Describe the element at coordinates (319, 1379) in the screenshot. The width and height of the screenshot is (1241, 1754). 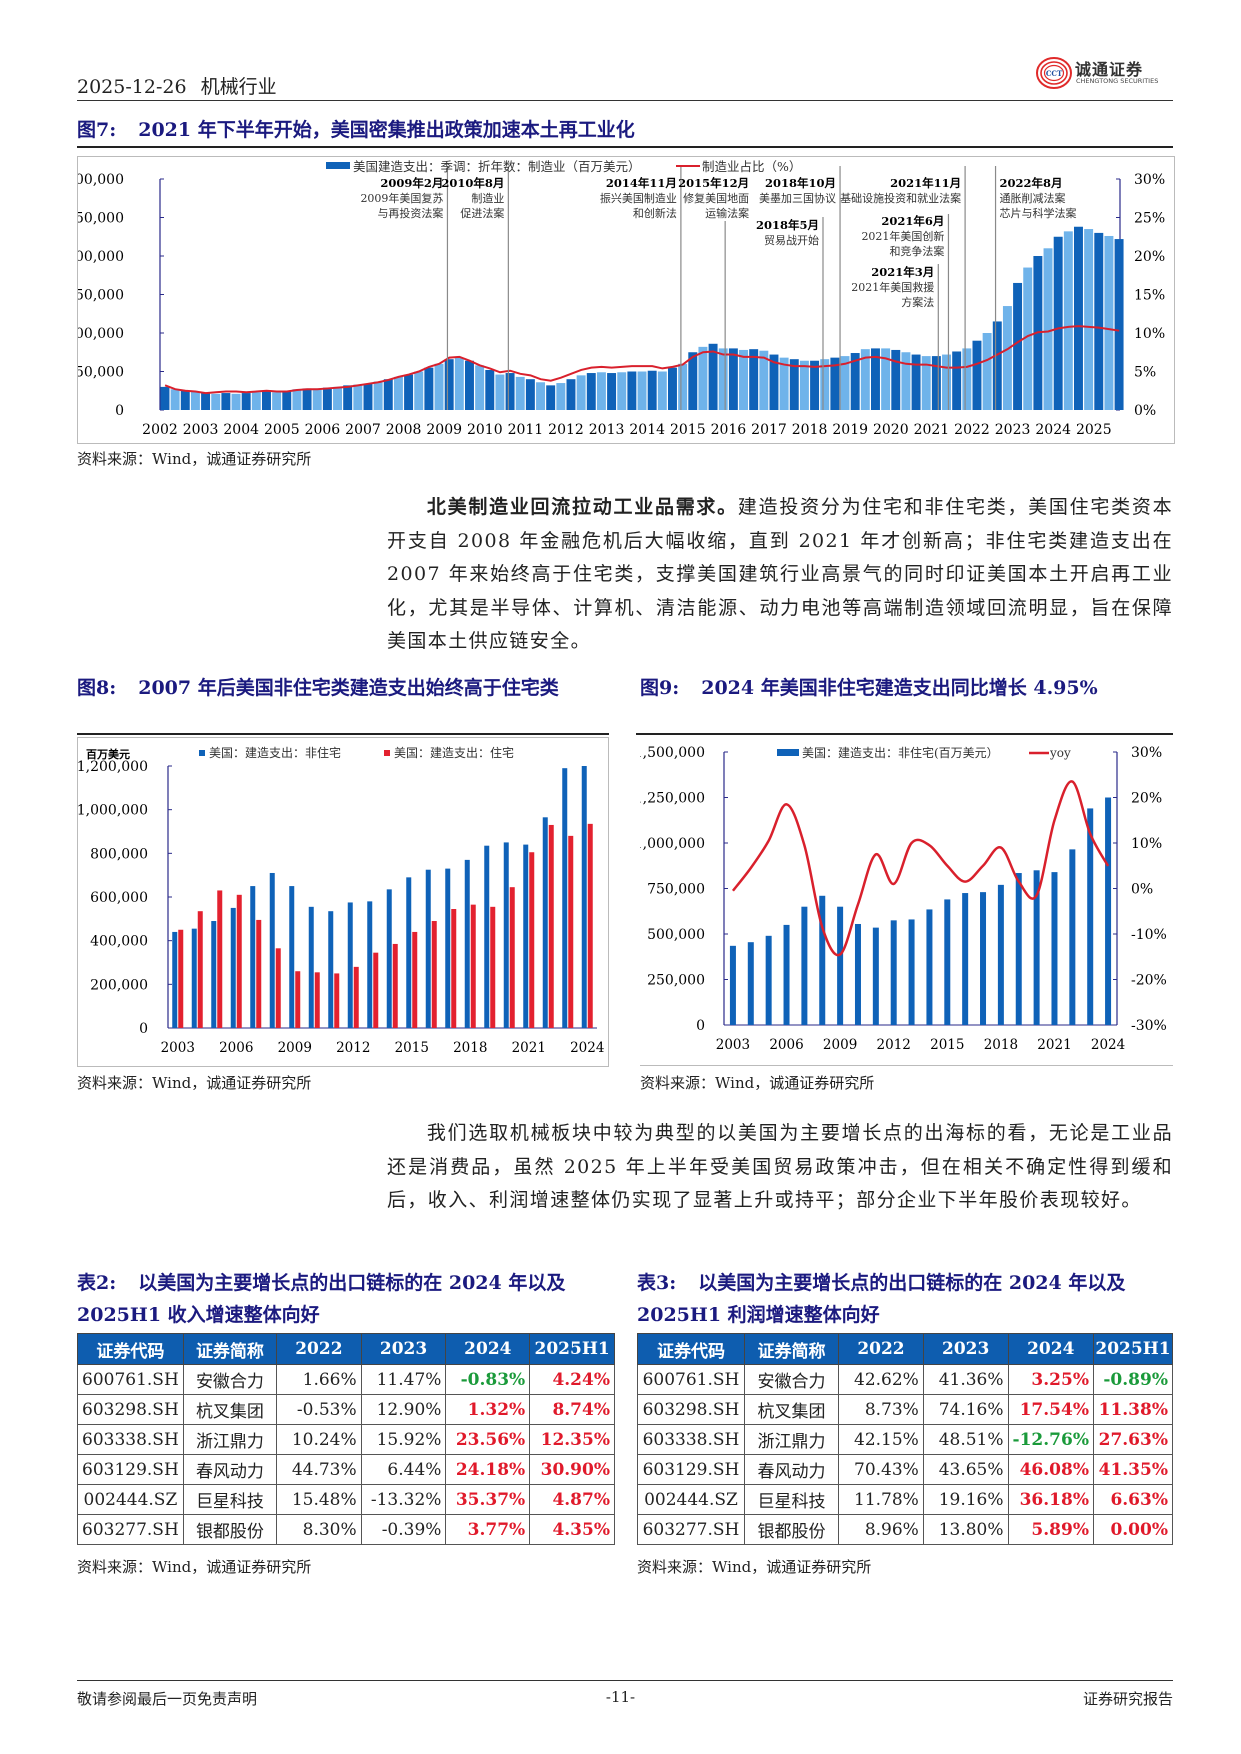
I see `growth-value: 1.66%` at that location.